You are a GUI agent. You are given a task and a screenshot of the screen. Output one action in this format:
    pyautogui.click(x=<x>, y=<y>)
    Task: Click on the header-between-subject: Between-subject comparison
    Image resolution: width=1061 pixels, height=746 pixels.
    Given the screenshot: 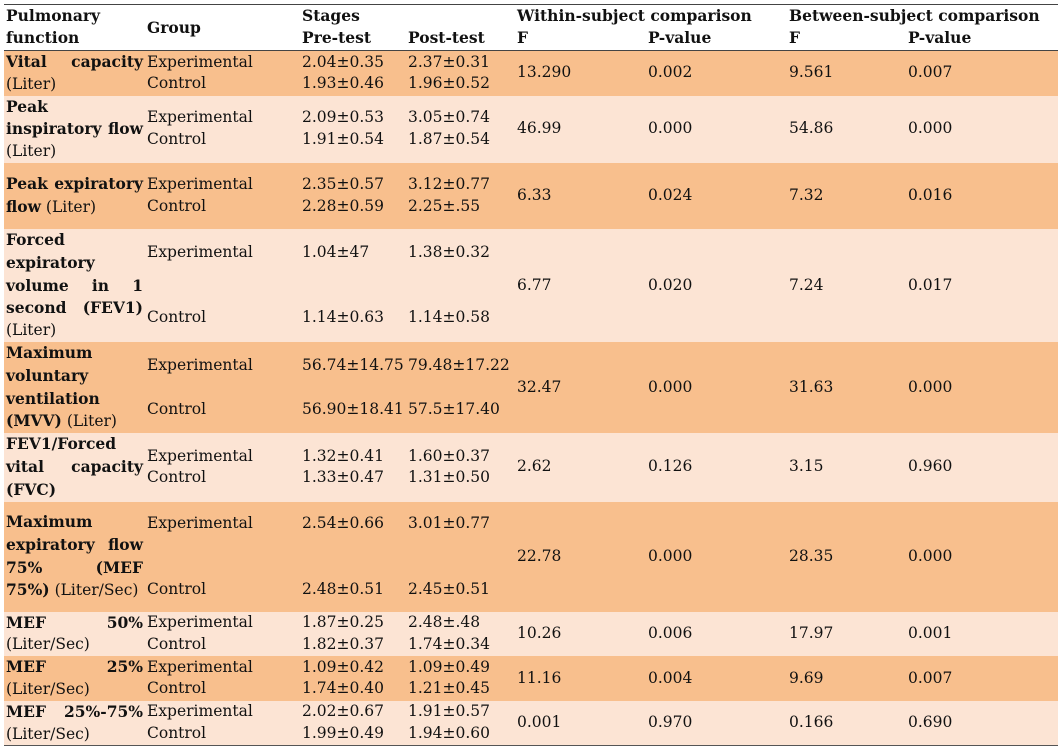 What is the action you would take?
    pyautogui.click(x=914, y=15)
    